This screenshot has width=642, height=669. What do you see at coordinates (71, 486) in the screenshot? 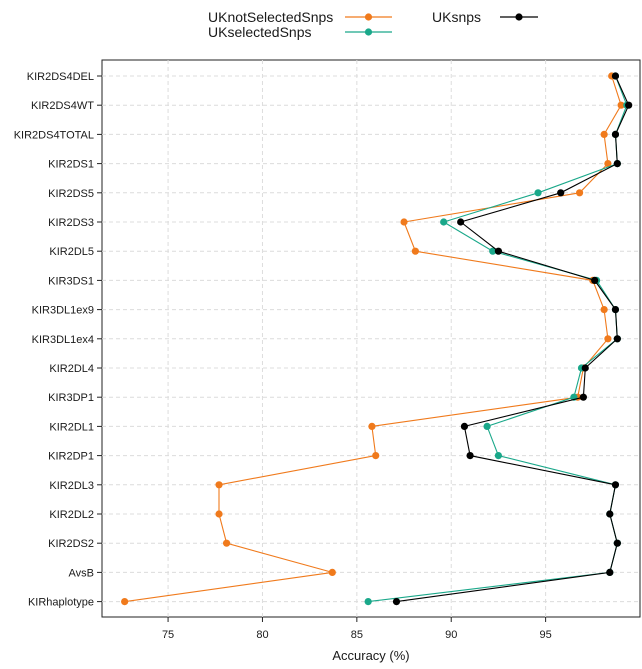
I see `y-tick-label: KIR2DL3` at bounding box center [71, 486].